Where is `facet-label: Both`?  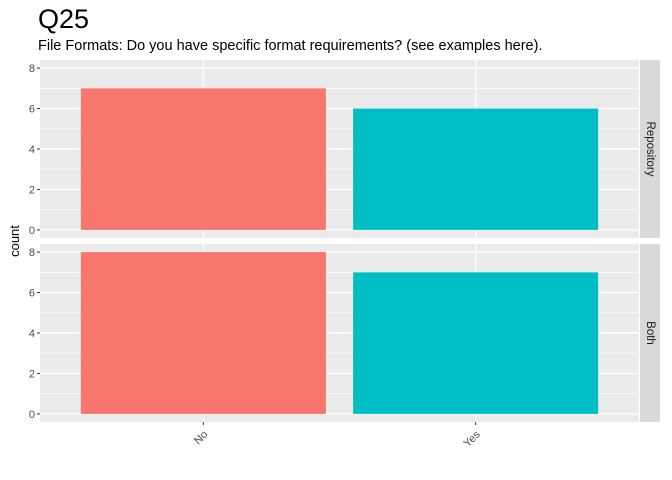
facet-label: Both is located at coordinates (650, 333).